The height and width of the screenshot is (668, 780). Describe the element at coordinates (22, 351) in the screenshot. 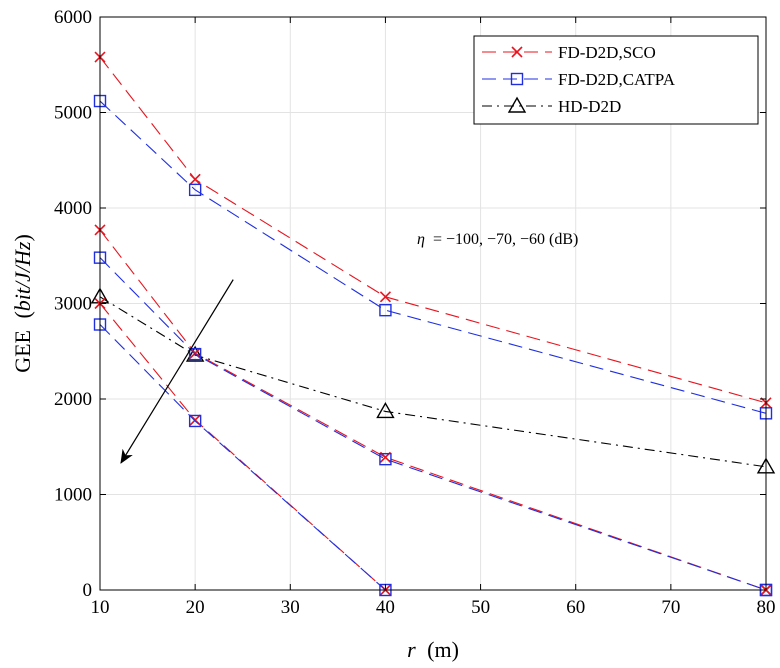

I see `y-axis-prefix: GEE` at that location.